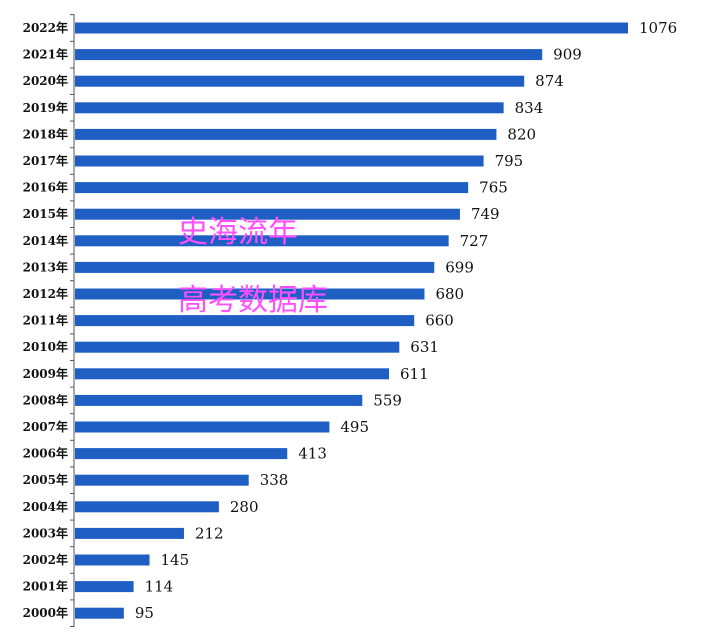 The height and width of the screenshot is (638, 702). Describe the element at coordinates (45, 479) in the screenshot. I see `y-tick-label: 2005年` at that location.